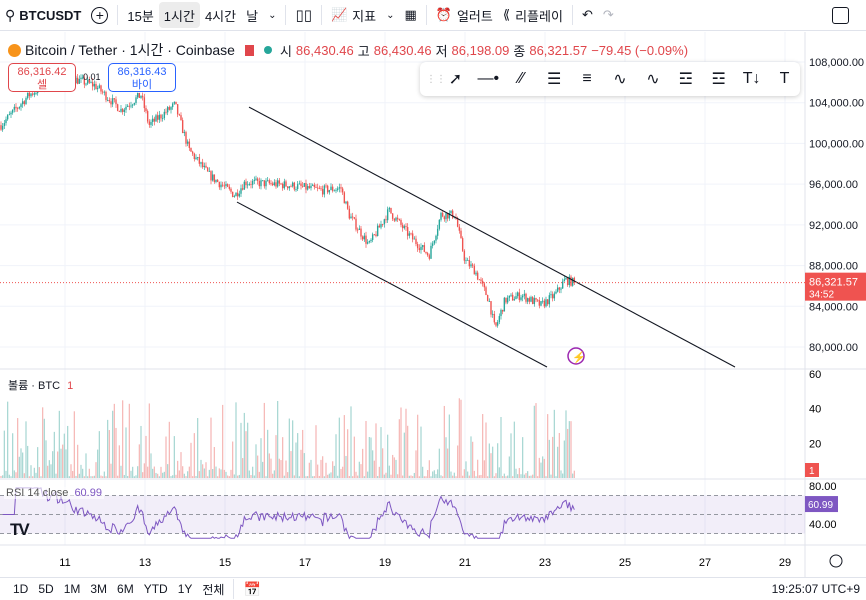  I want to click on clock: 19:25:07 UTC+9, so click(815, 589).